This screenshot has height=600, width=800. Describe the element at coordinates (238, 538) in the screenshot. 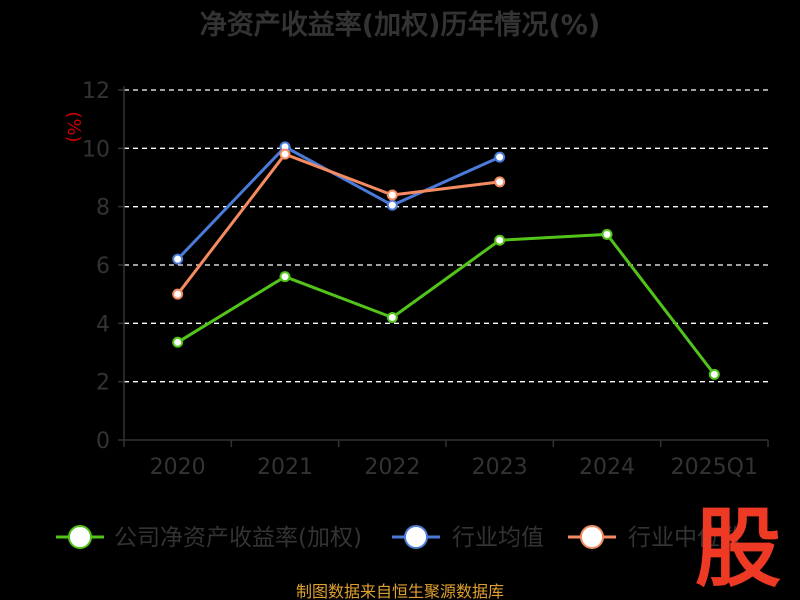

I see `legend-label: 公司净资产收益率(加权)` at that location.